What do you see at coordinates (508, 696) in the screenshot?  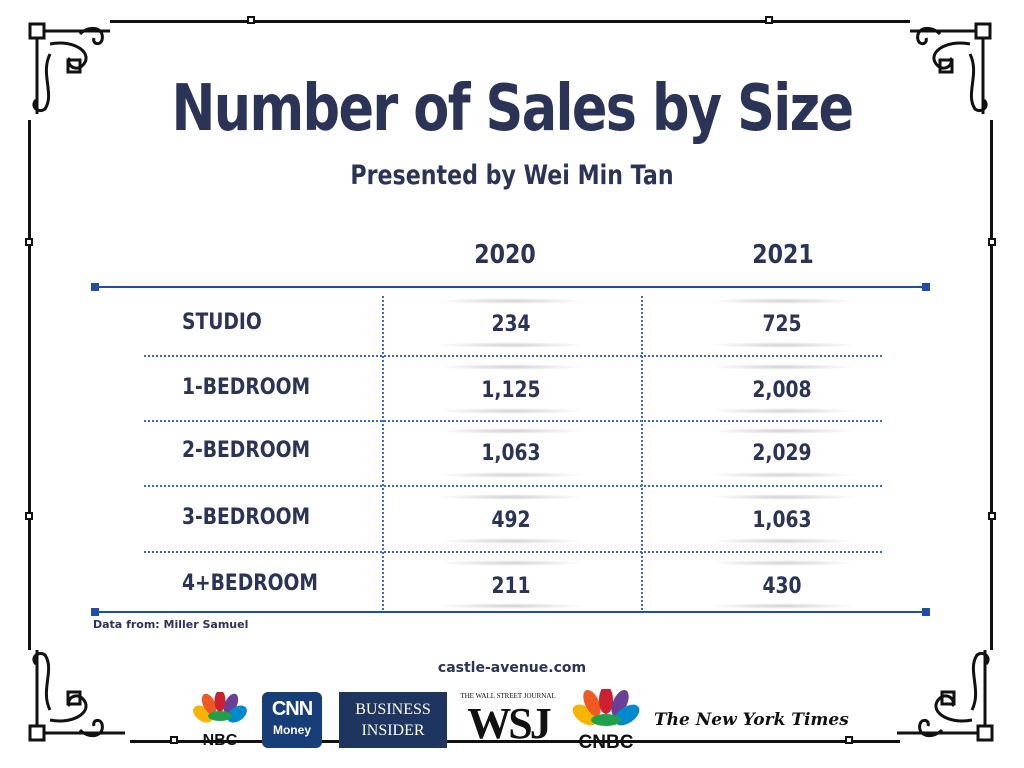 I see `wsj-masthead-text: THE WALL STREET JOURNAL` at bounding box center [508, 696].